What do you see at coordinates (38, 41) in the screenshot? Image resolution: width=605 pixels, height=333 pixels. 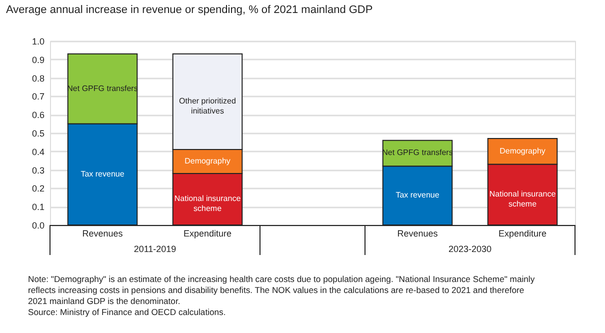 I see `y-tick-label: 1.0` at bounding box center [38, 41].